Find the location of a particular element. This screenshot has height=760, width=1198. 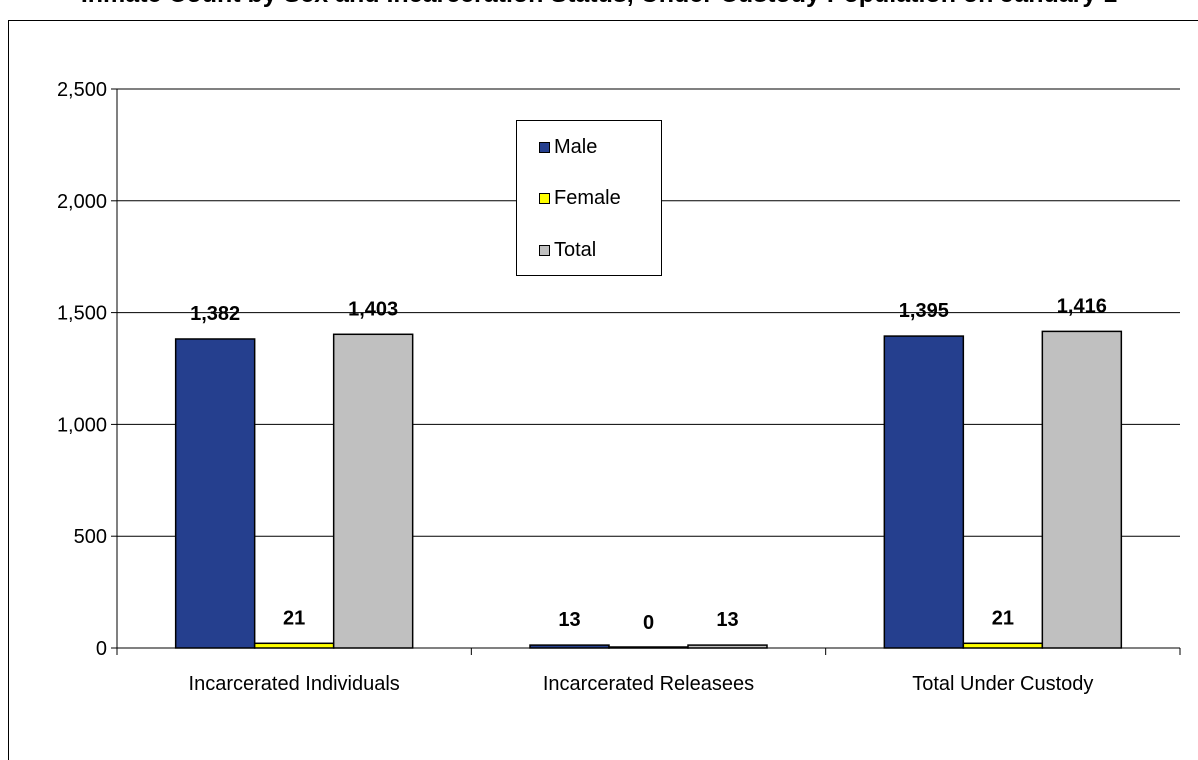

legend-item-female: Female is located at coordinates (580, 198).